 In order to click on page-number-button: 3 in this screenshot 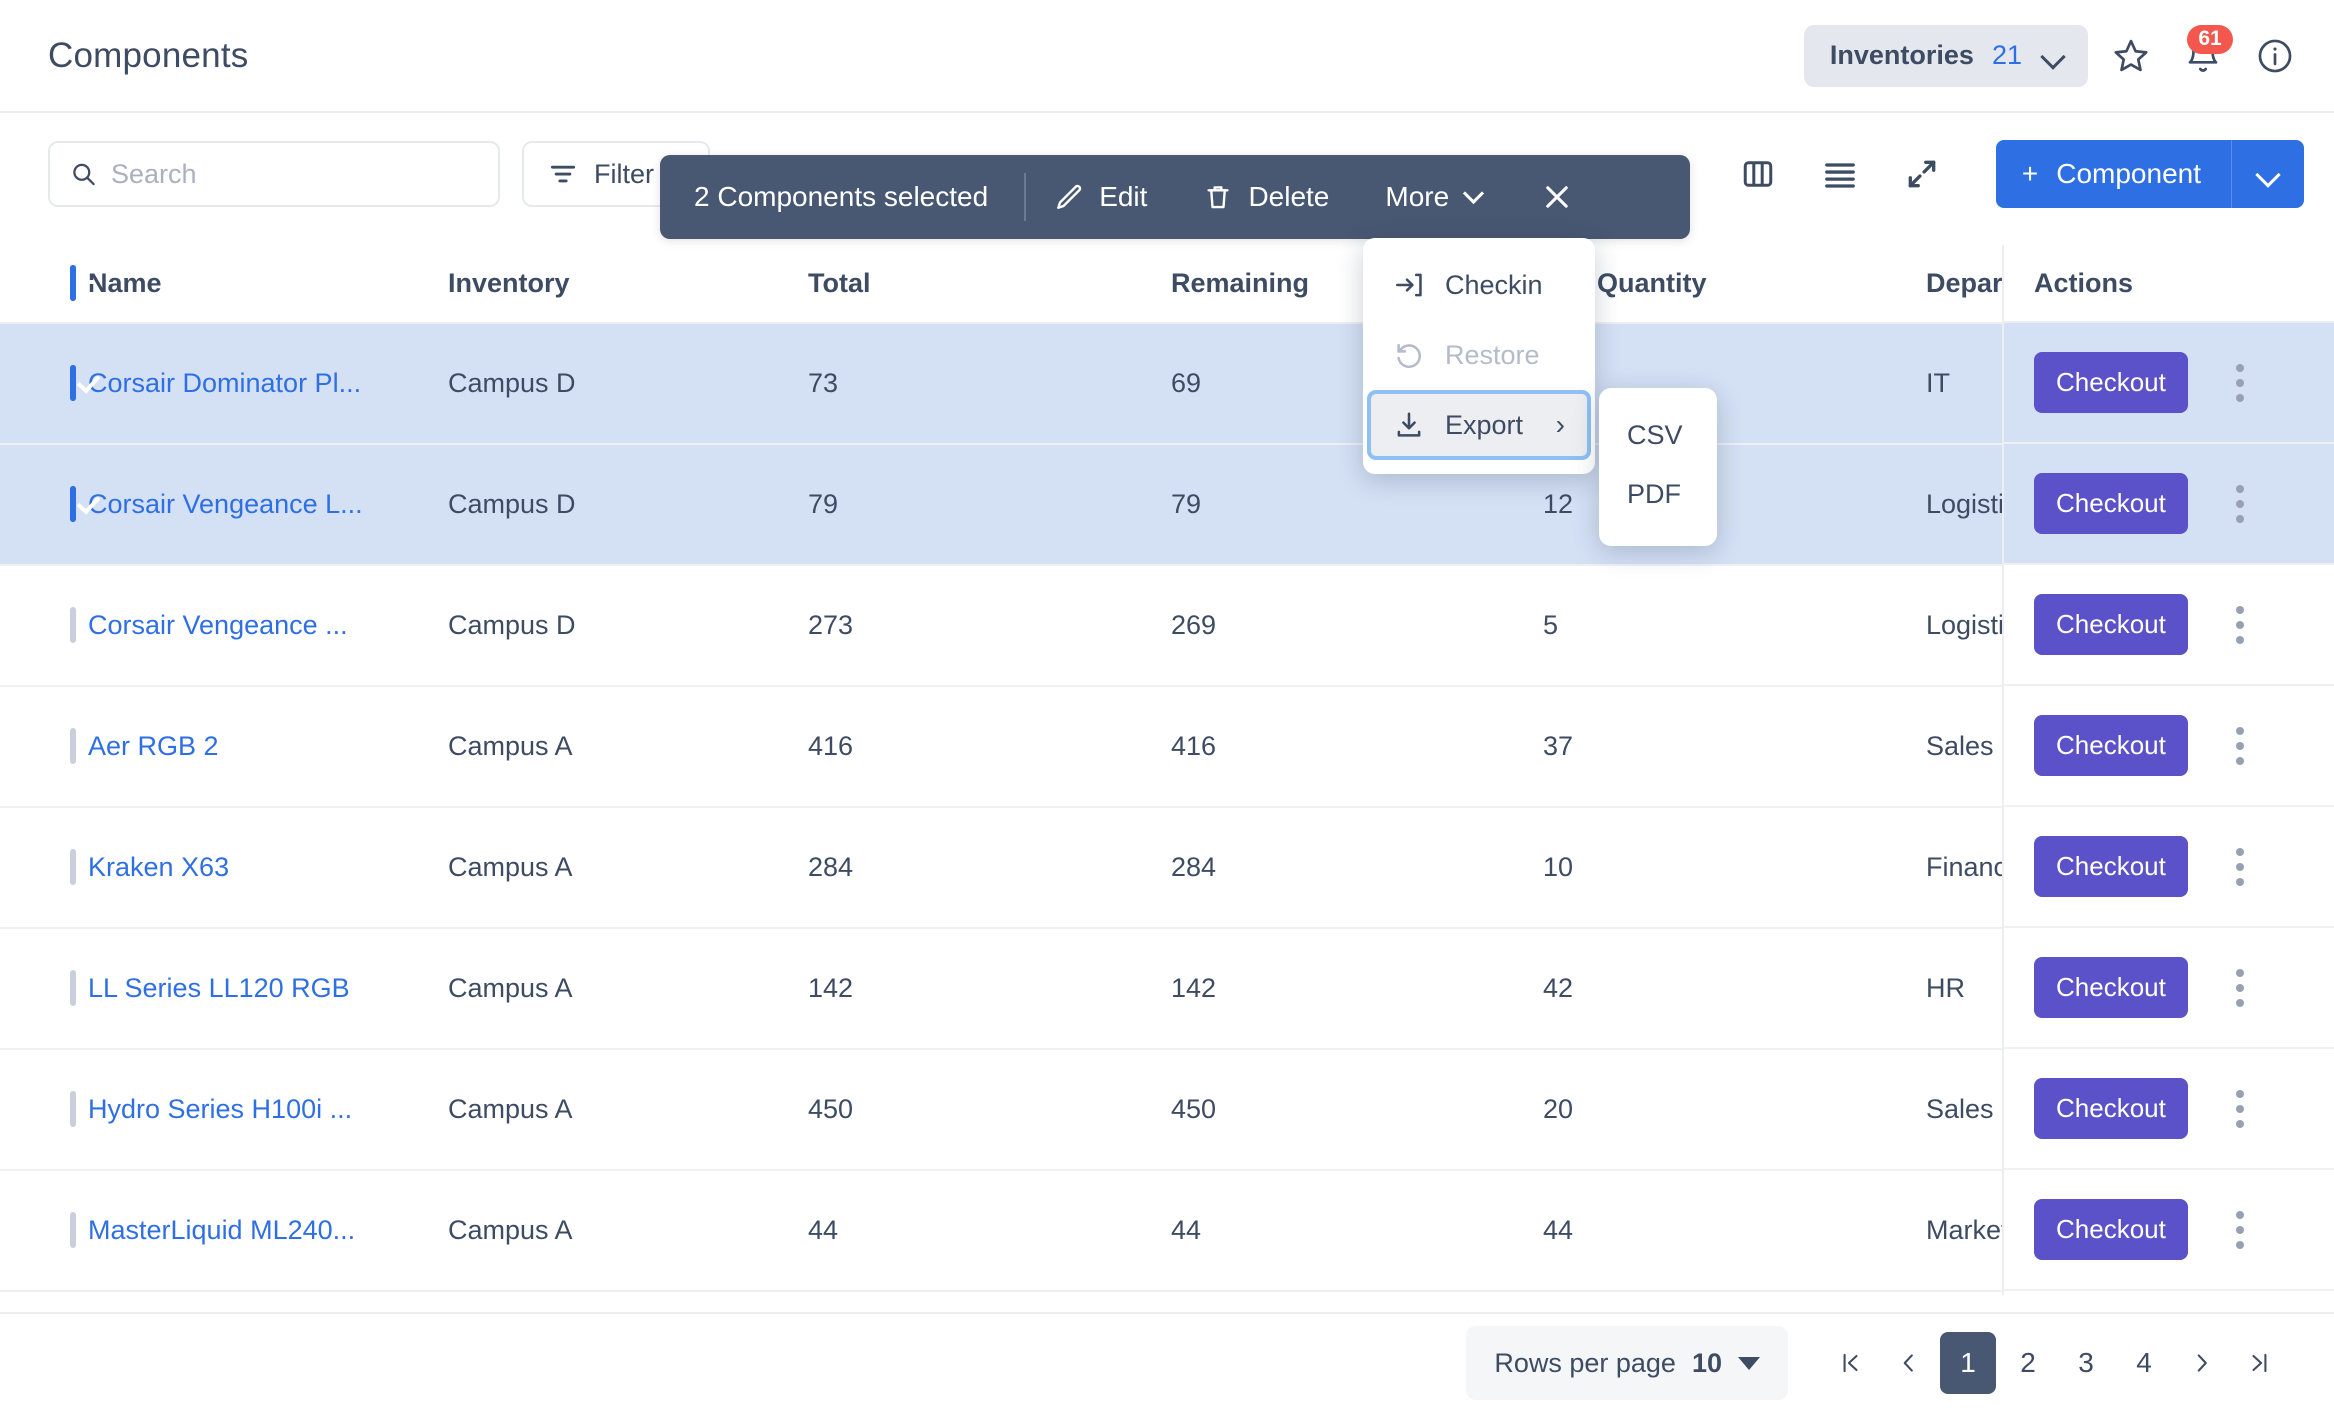, I will do `click(2086, 1362)`.